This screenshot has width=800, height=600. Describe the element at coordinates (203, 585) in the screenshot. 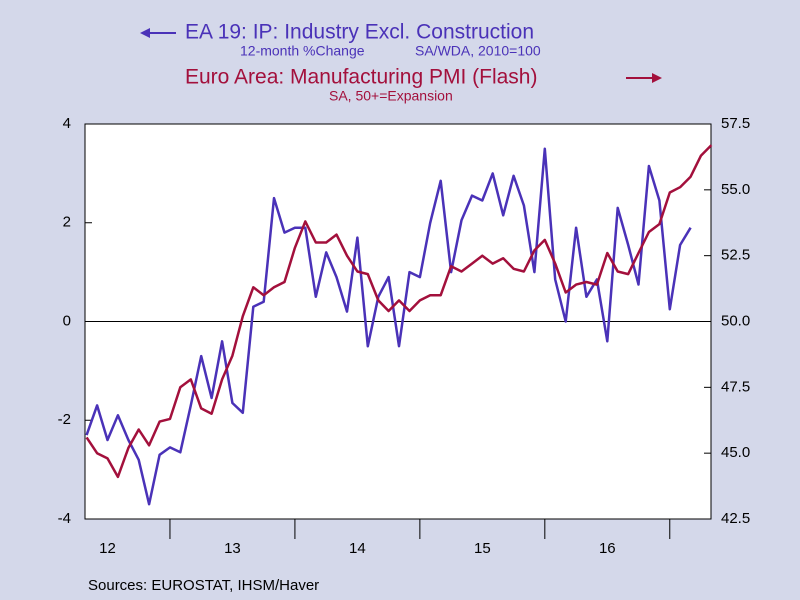

I see `source: Sources: EUROSTAT, IHSM/Haver` at that location.